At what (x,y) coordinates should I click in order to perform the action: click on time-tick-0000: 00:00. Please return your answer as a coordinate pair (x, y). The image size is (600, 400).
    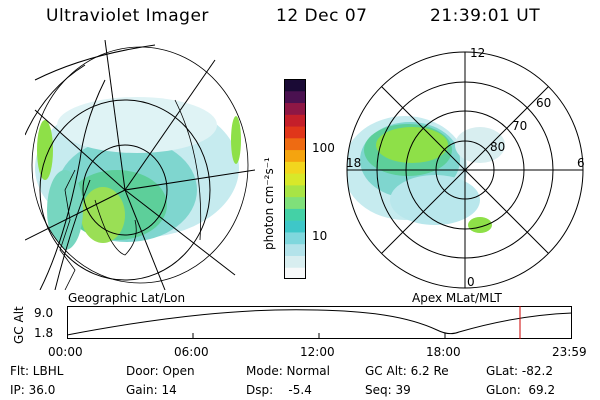
    Looking at the image, I should click on (65, 352).